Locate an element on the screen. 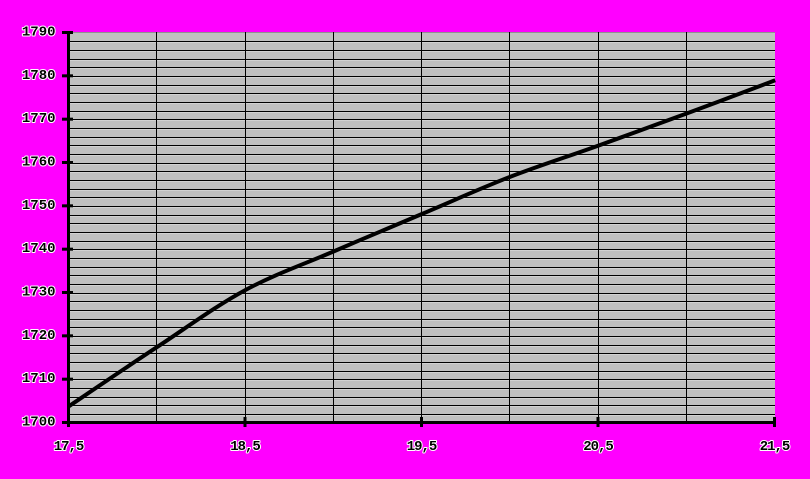 Image resolution: width=810 pixels, height=479 pixels. svg-text: 1730 is located at coordinates (39, 293).